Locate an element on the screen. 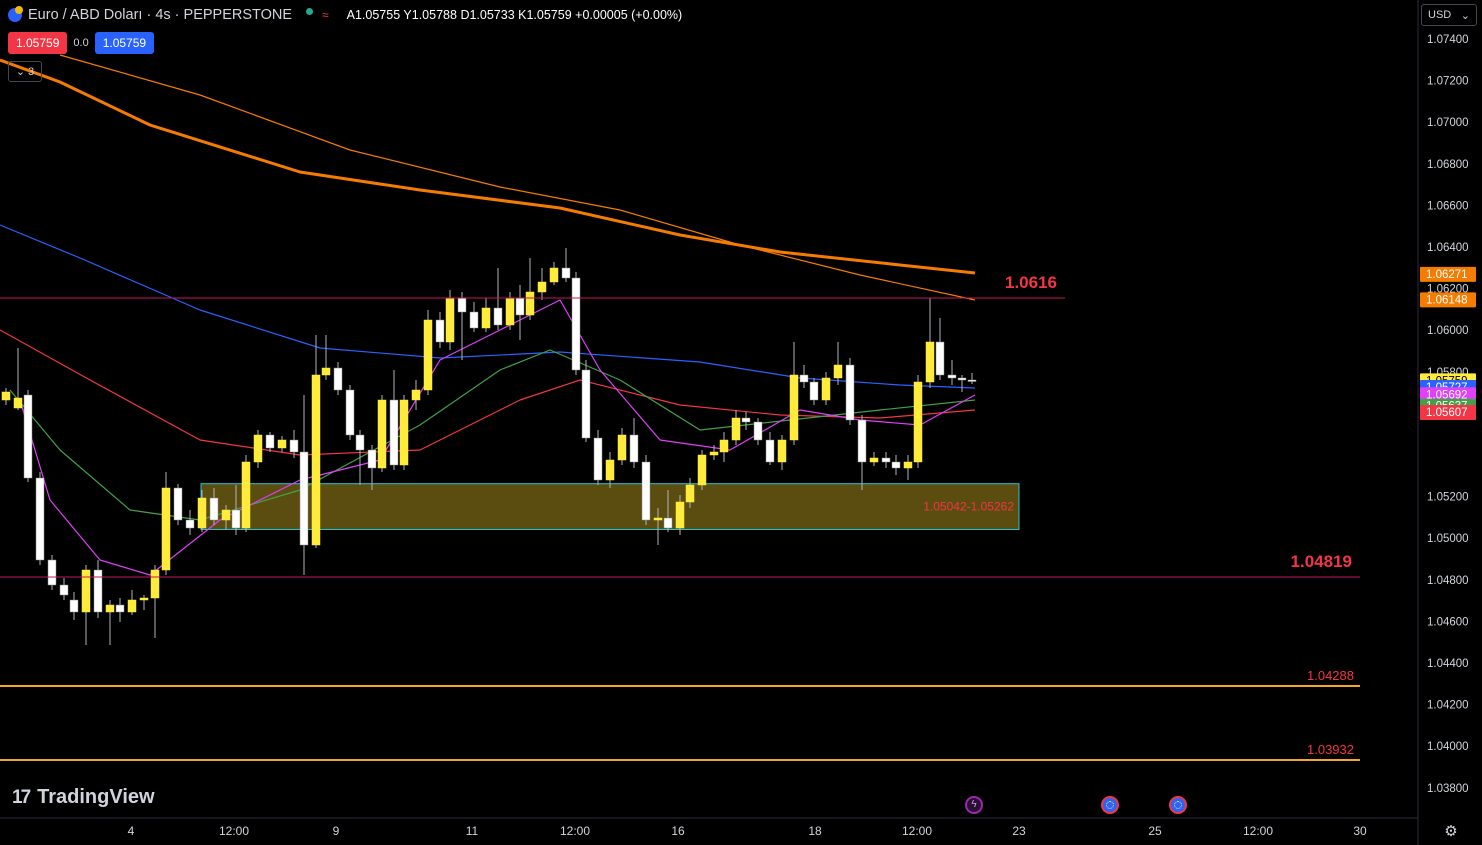 This screenshot has height=845, width=1482. price-badge: 1.05607 is located at coordinates (1448, 412).